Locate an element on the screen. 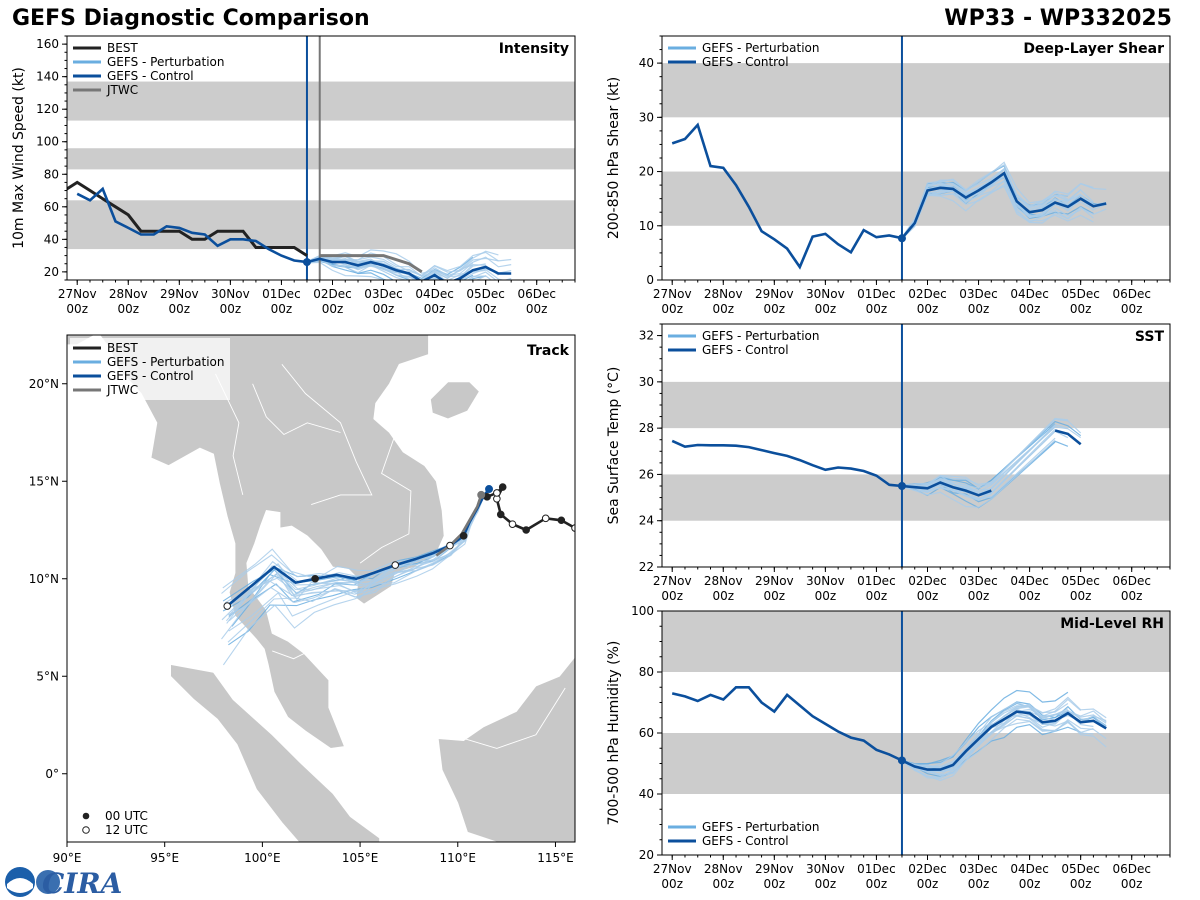 The height and width of the screenshot is (900, 1200). jtwc-track-point is located at coordinates (450, 545).